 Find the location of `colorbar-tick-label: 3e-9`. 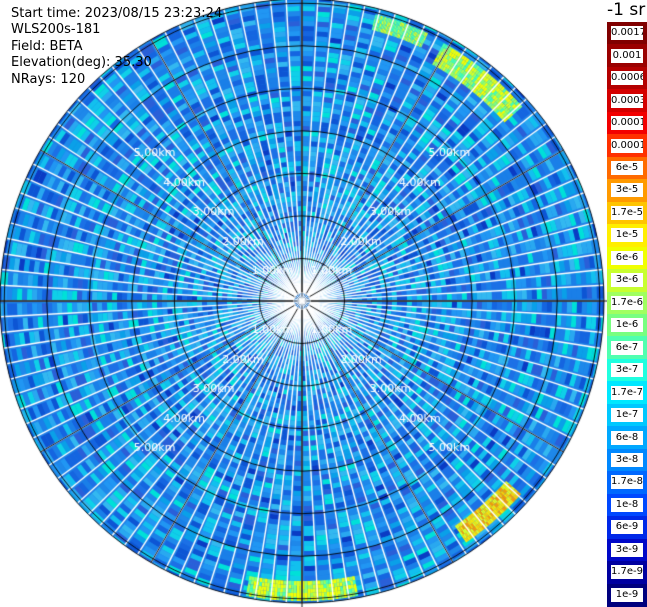

colorbar-tick-label: 3e-9 is located at coordinates (627, 549).